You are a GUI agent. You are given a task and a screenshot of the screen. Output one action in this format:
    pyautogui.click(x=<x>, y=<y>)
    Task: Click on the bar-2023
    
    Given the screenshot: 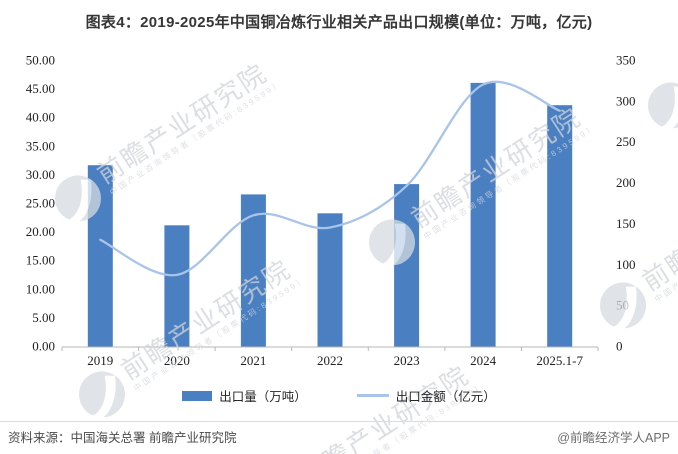 What is the action you would take?
    pyautogui.click(x=407, y=265)
    